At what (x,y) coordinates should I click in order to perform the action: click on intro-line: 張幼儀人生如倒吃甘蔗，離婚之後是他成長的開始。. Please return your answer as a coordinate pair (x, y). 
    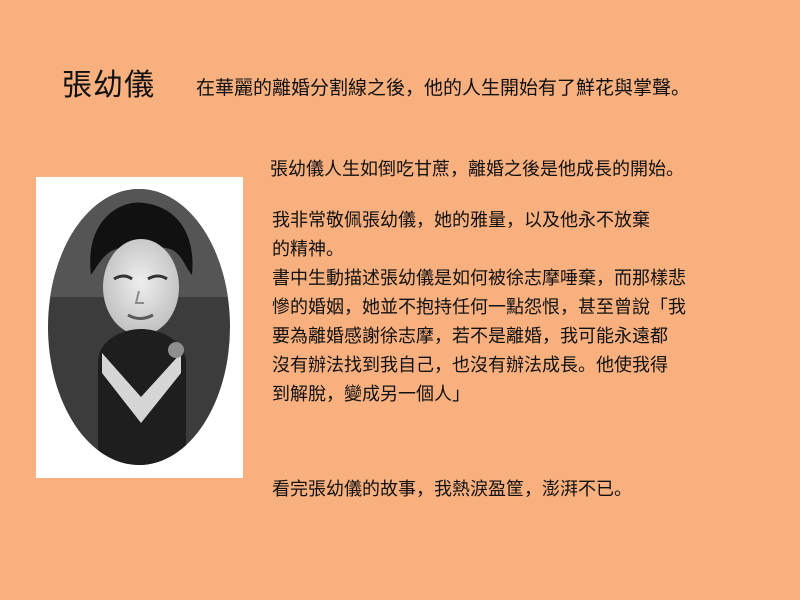
    Looking at the image, I should click on (477, 169).